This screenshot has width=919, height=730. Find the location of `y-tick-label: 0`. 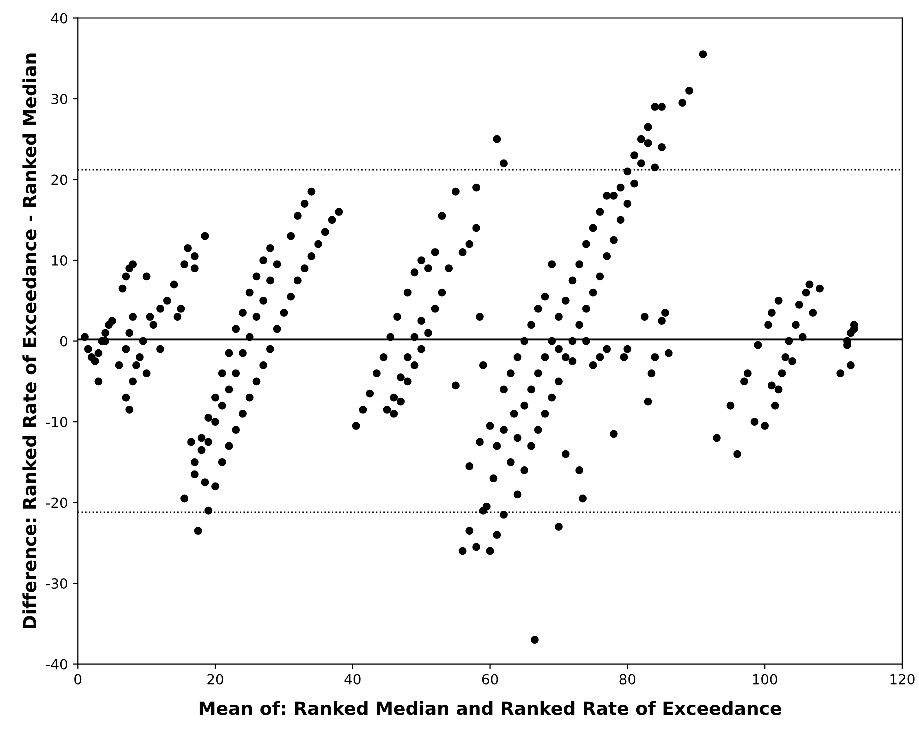

y-tick-label: 0 is located at coordinates (64, 341).